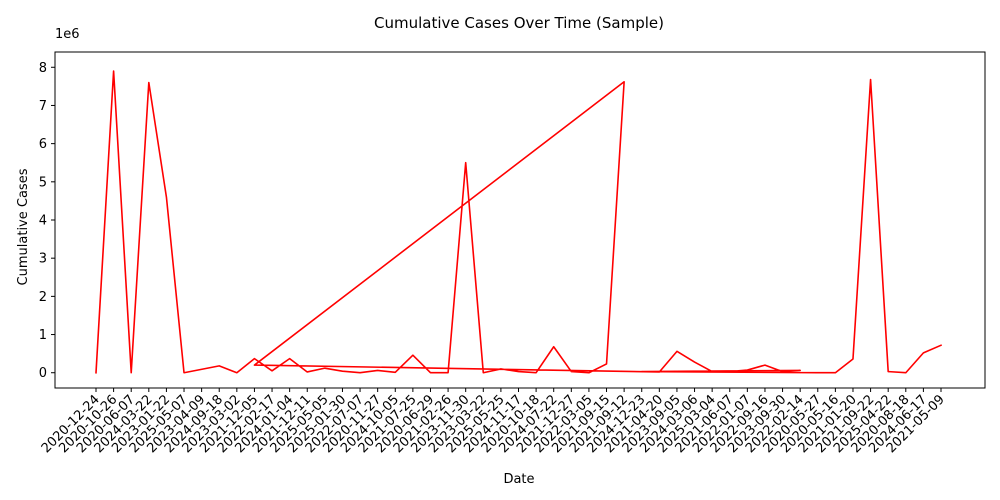  What do you see at coordinates (43, 144) in the screenshot?
I see `y-tick-label: 6` at bounding box center [43, 144].